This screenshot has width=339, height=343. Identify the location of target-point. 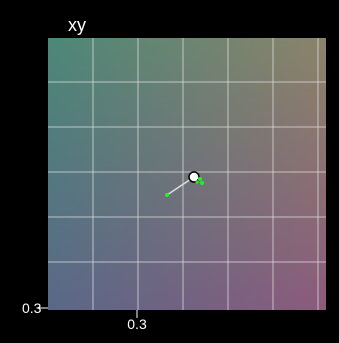
(194, 177).